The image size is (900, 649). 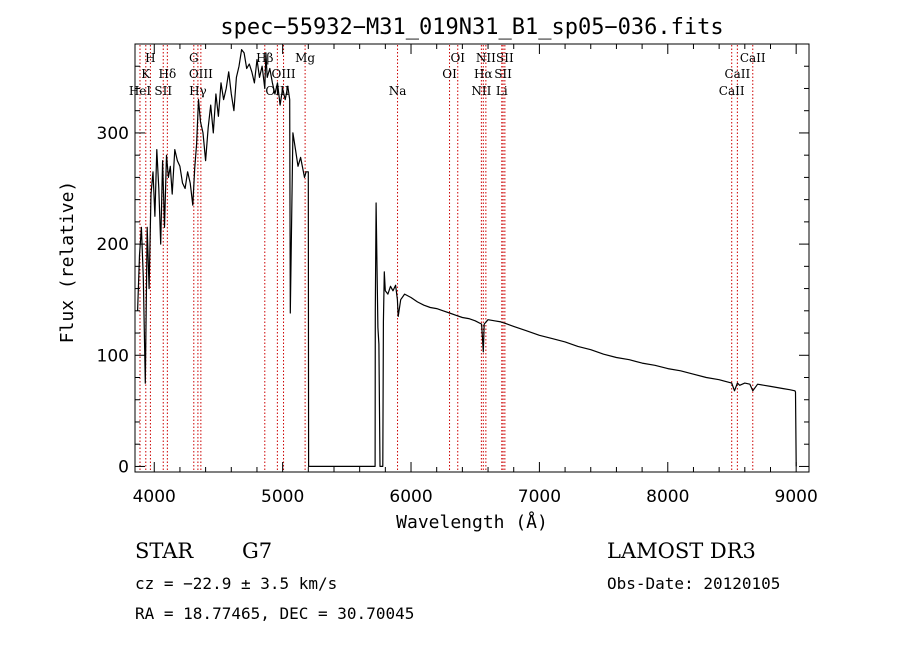 I want to click on redshift-cz: cz = −22.9 ± 3.5 km/s, so click(x=236, y=583).